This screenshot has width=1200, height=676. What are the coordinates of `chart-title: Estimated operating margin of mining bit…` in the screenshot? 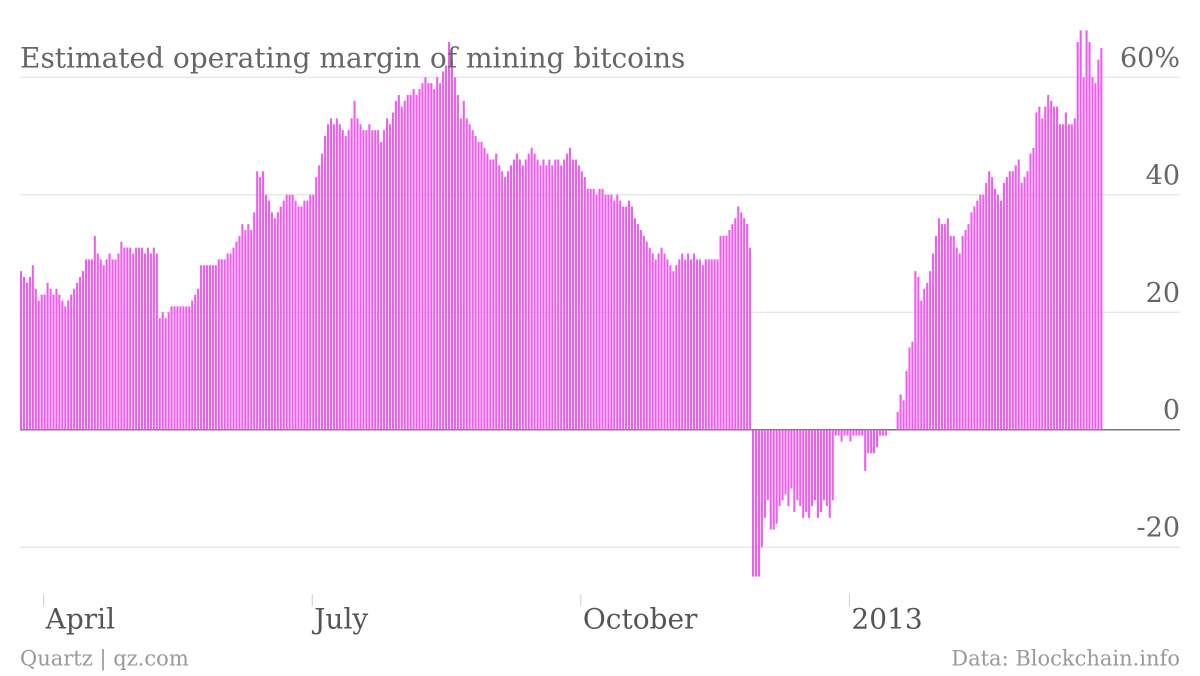 It's located at (352, 58).